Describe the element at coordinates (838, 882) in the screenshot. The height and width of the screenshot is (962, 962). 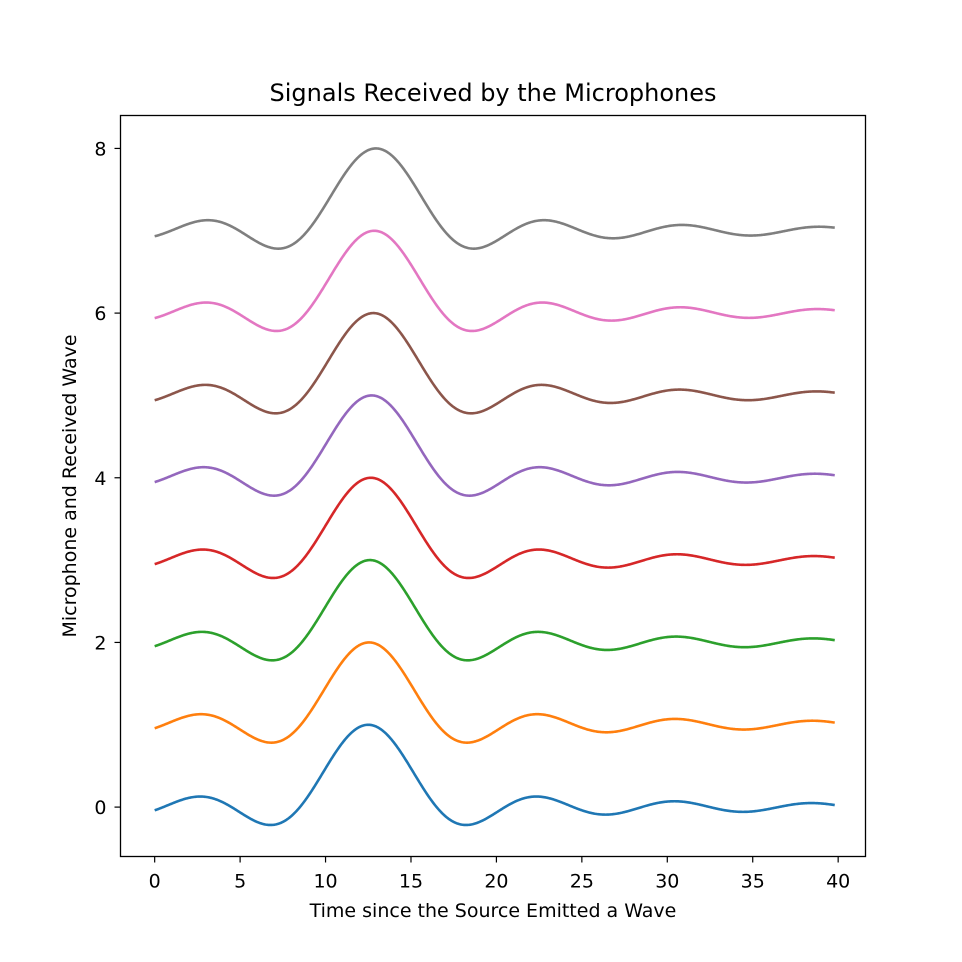
I see `x-tick-label: 40` at that location.